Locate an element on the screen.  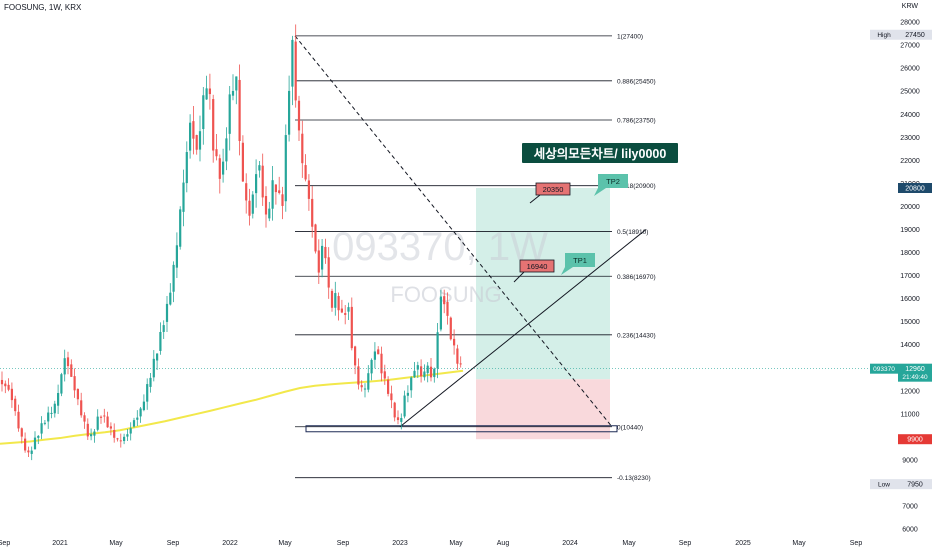
target-price-tag is located at coordinates (537, 266).